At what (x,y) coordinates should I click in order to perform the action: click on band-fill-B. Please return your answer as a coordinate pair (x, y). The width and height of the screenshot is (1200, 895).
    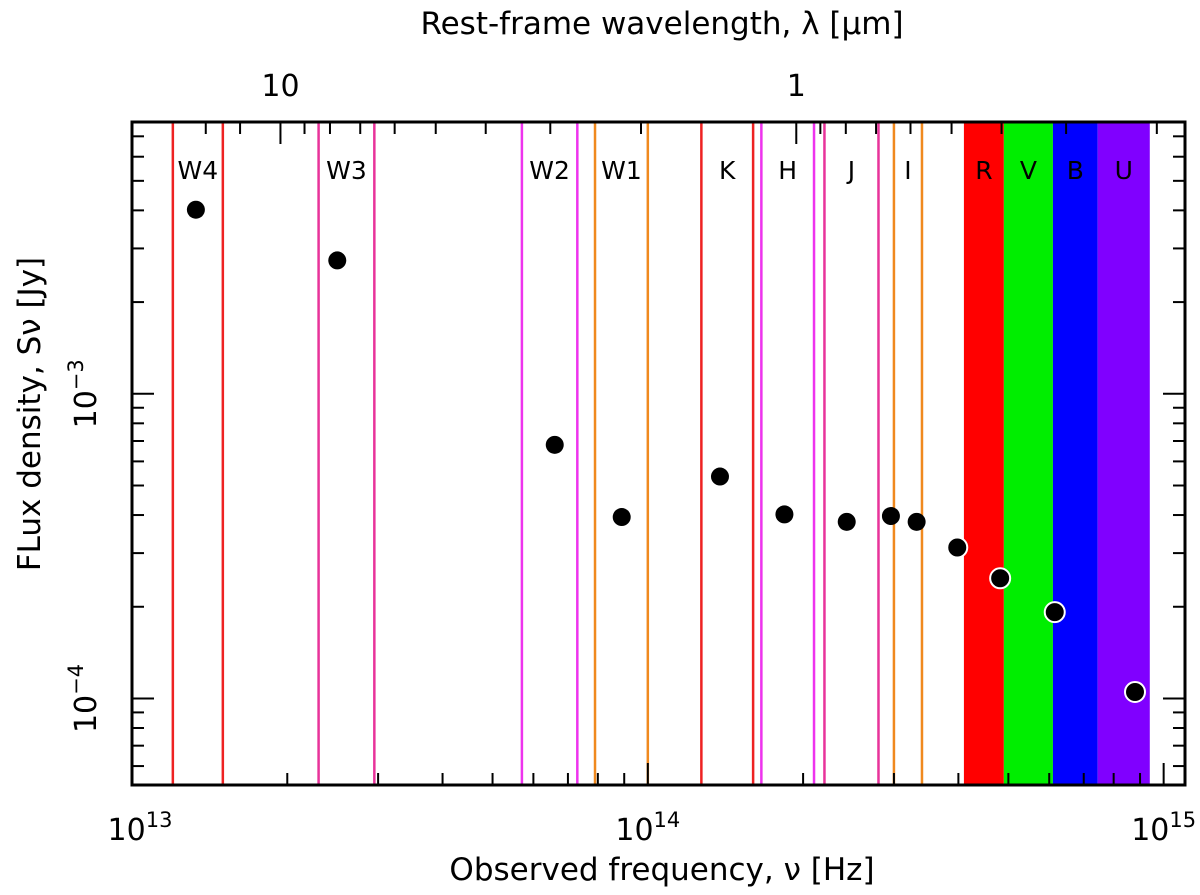
    Looking at the image, I should click on (1075, 453).